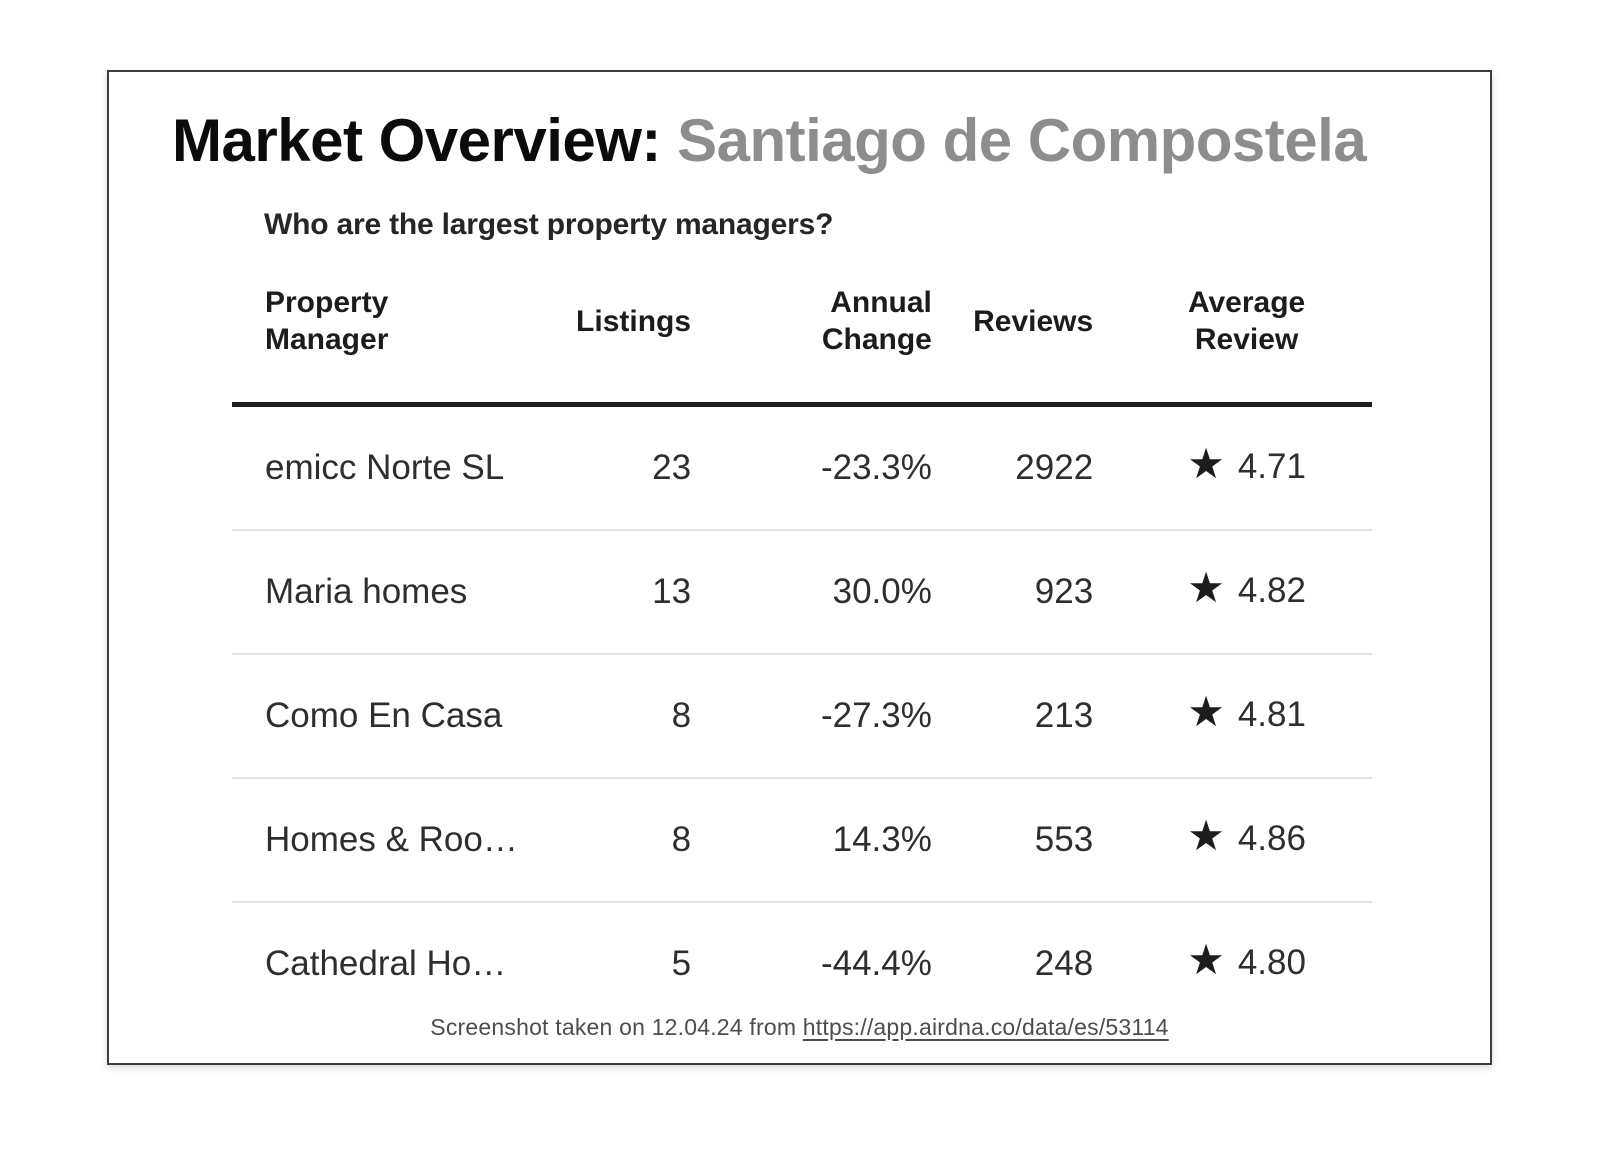  What do you see at coordinates (1271, 838) in the screenshot?
I see `average-review-value: 4.86` at bounding box center [1271, 838].